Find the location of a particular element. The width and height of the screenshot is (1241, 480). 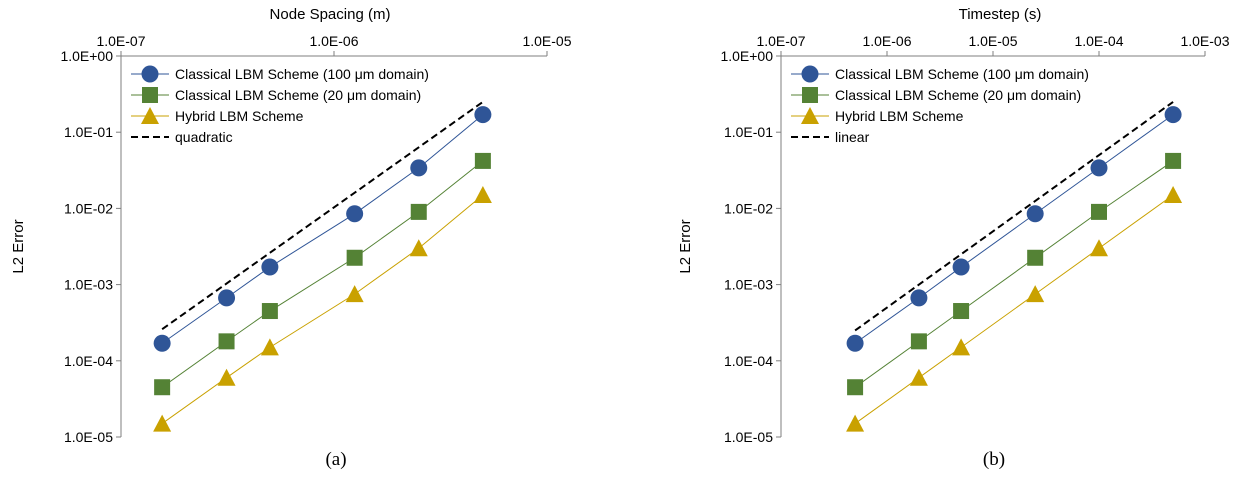

x-axis-title: Node Spacing (m) is located at coordinates (330, 14).